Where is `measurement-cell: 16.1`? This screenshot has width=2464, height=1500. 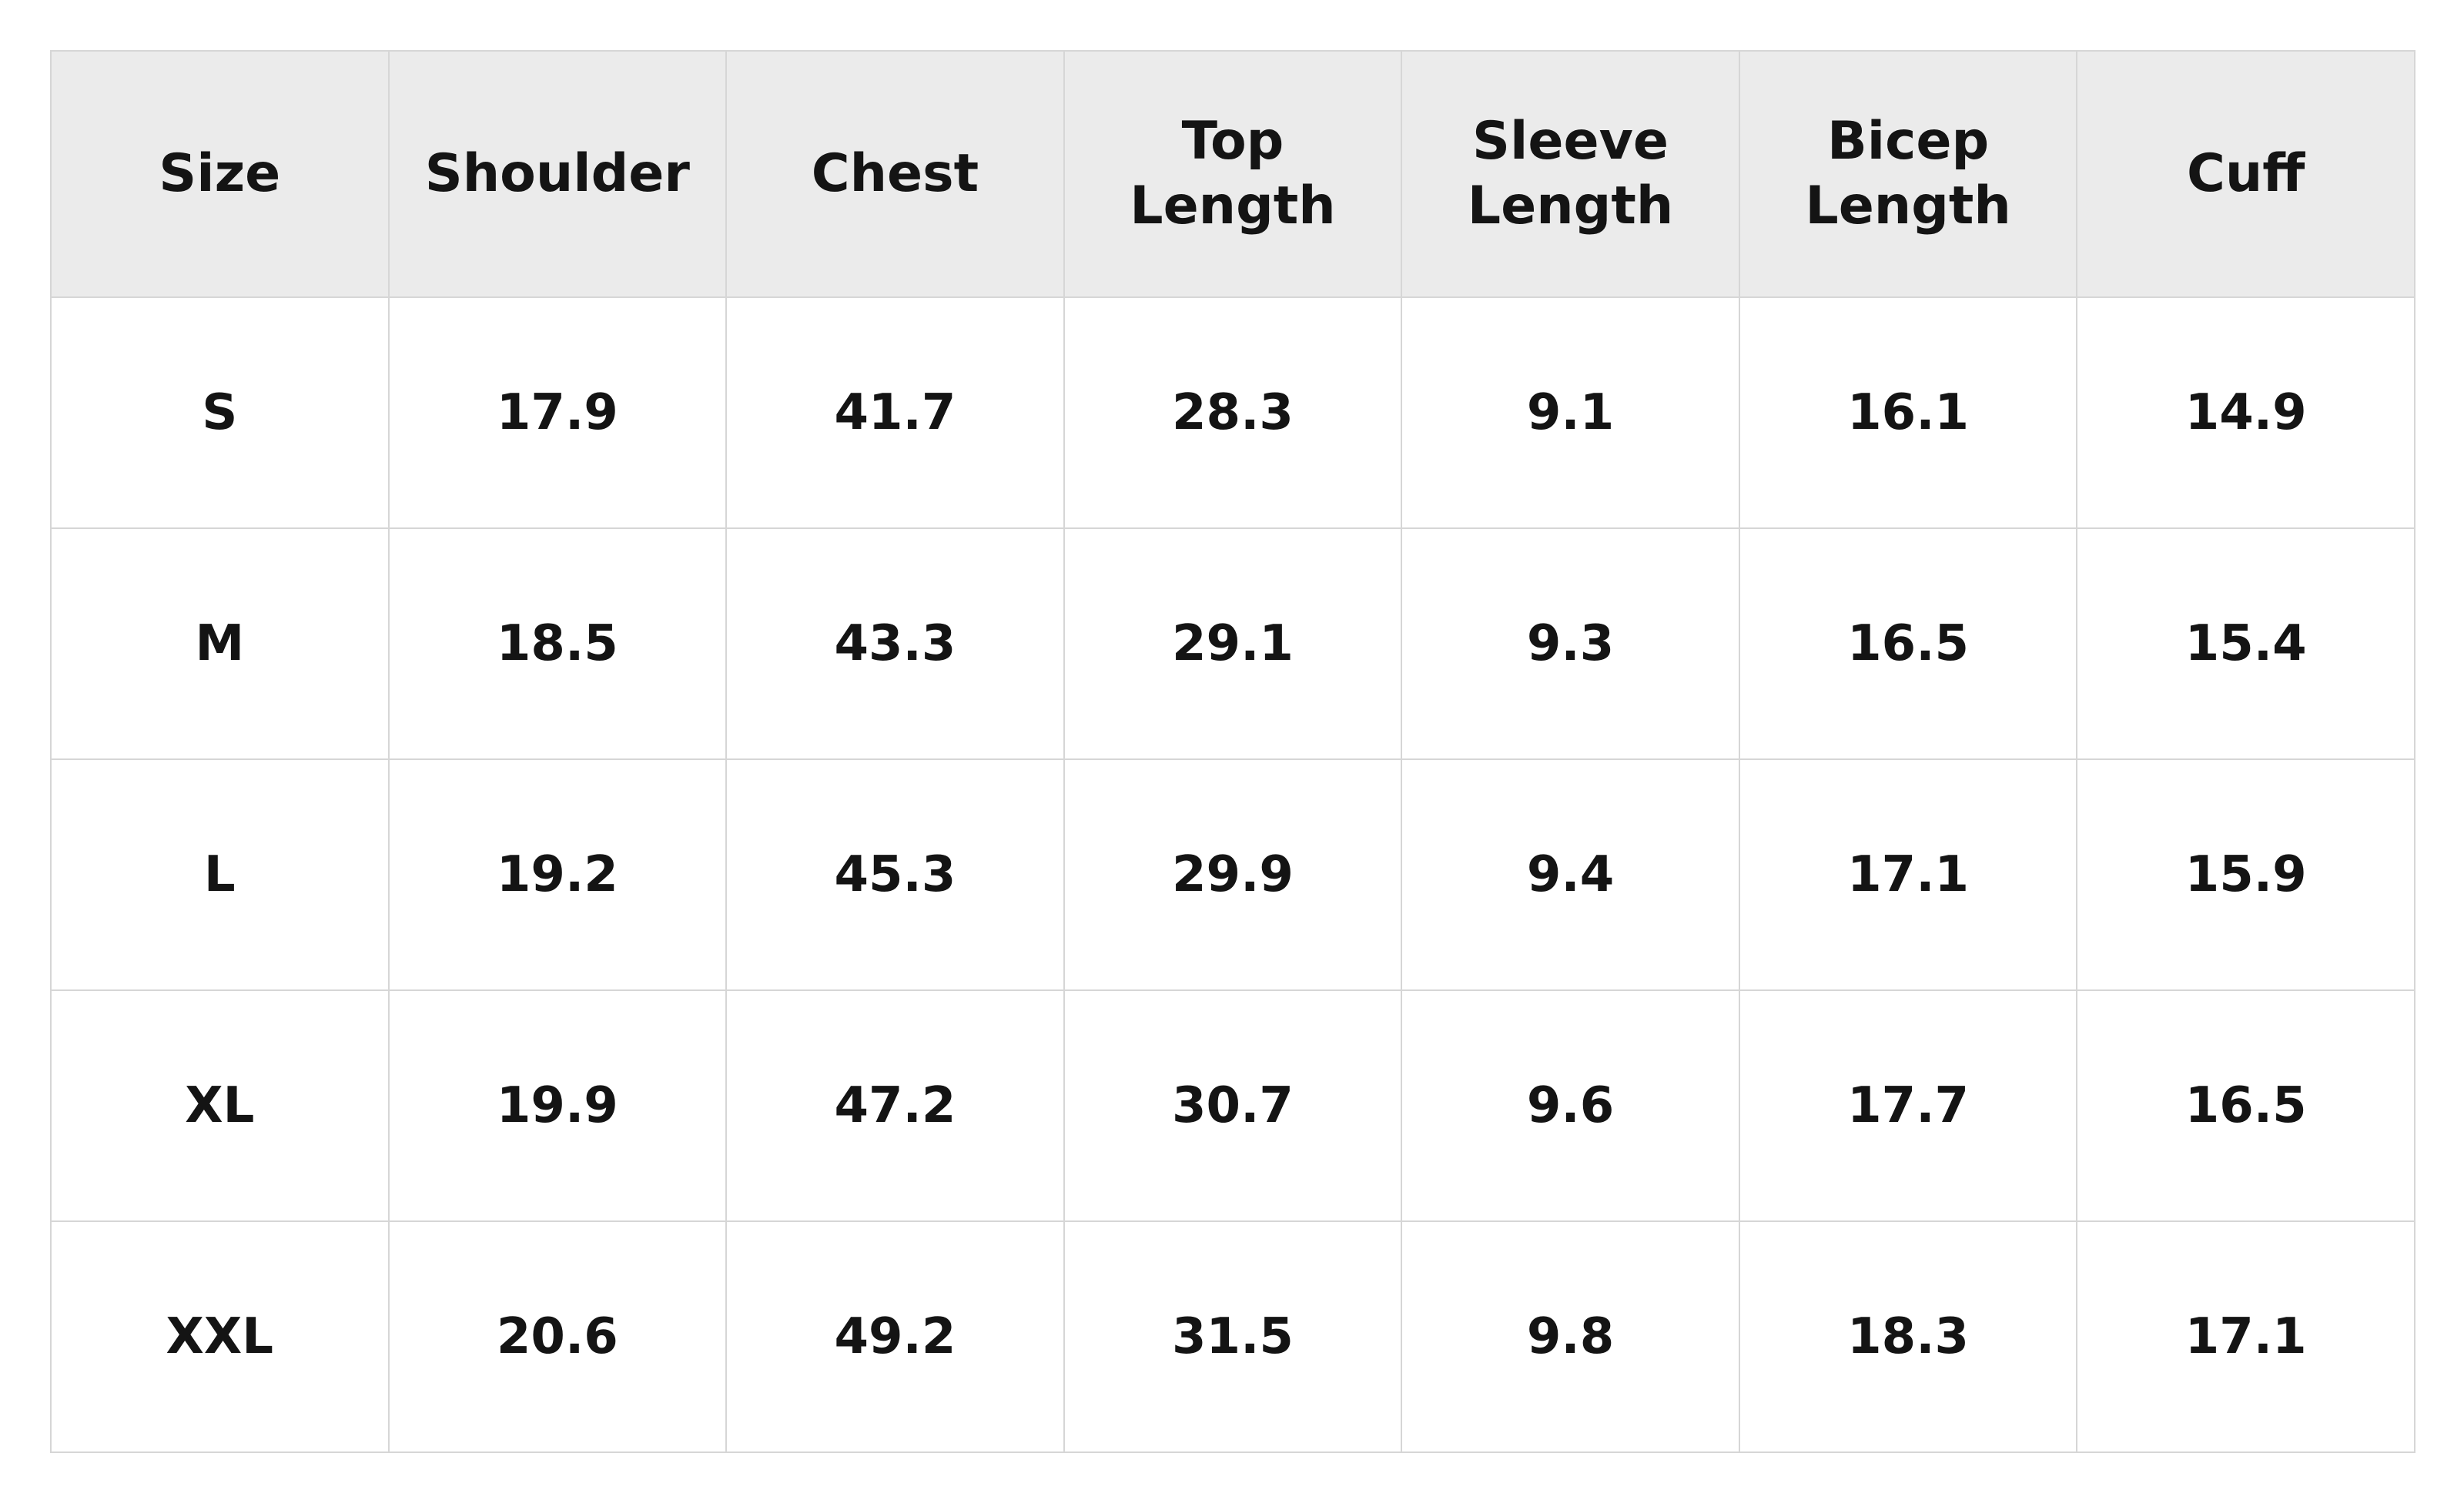 measurement-cell: 16.1 is located at coordinates (1908, 412).